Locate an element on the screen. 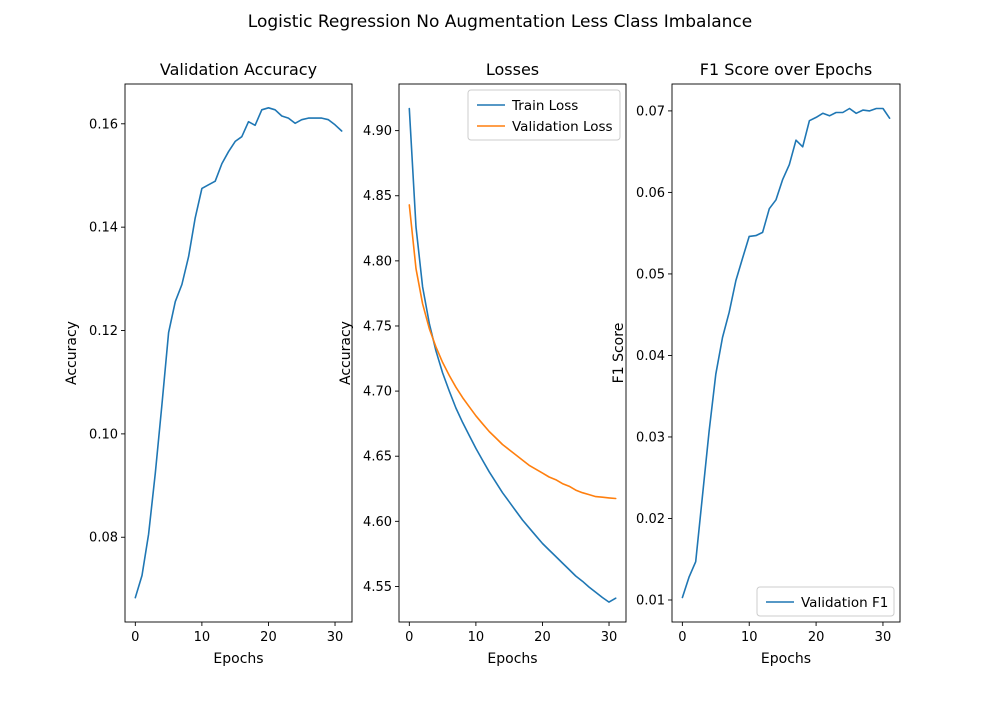 The height and width of the screenshot is (704, 1000). y-tick-label: 0.14 is located at coordinates (103, 228).